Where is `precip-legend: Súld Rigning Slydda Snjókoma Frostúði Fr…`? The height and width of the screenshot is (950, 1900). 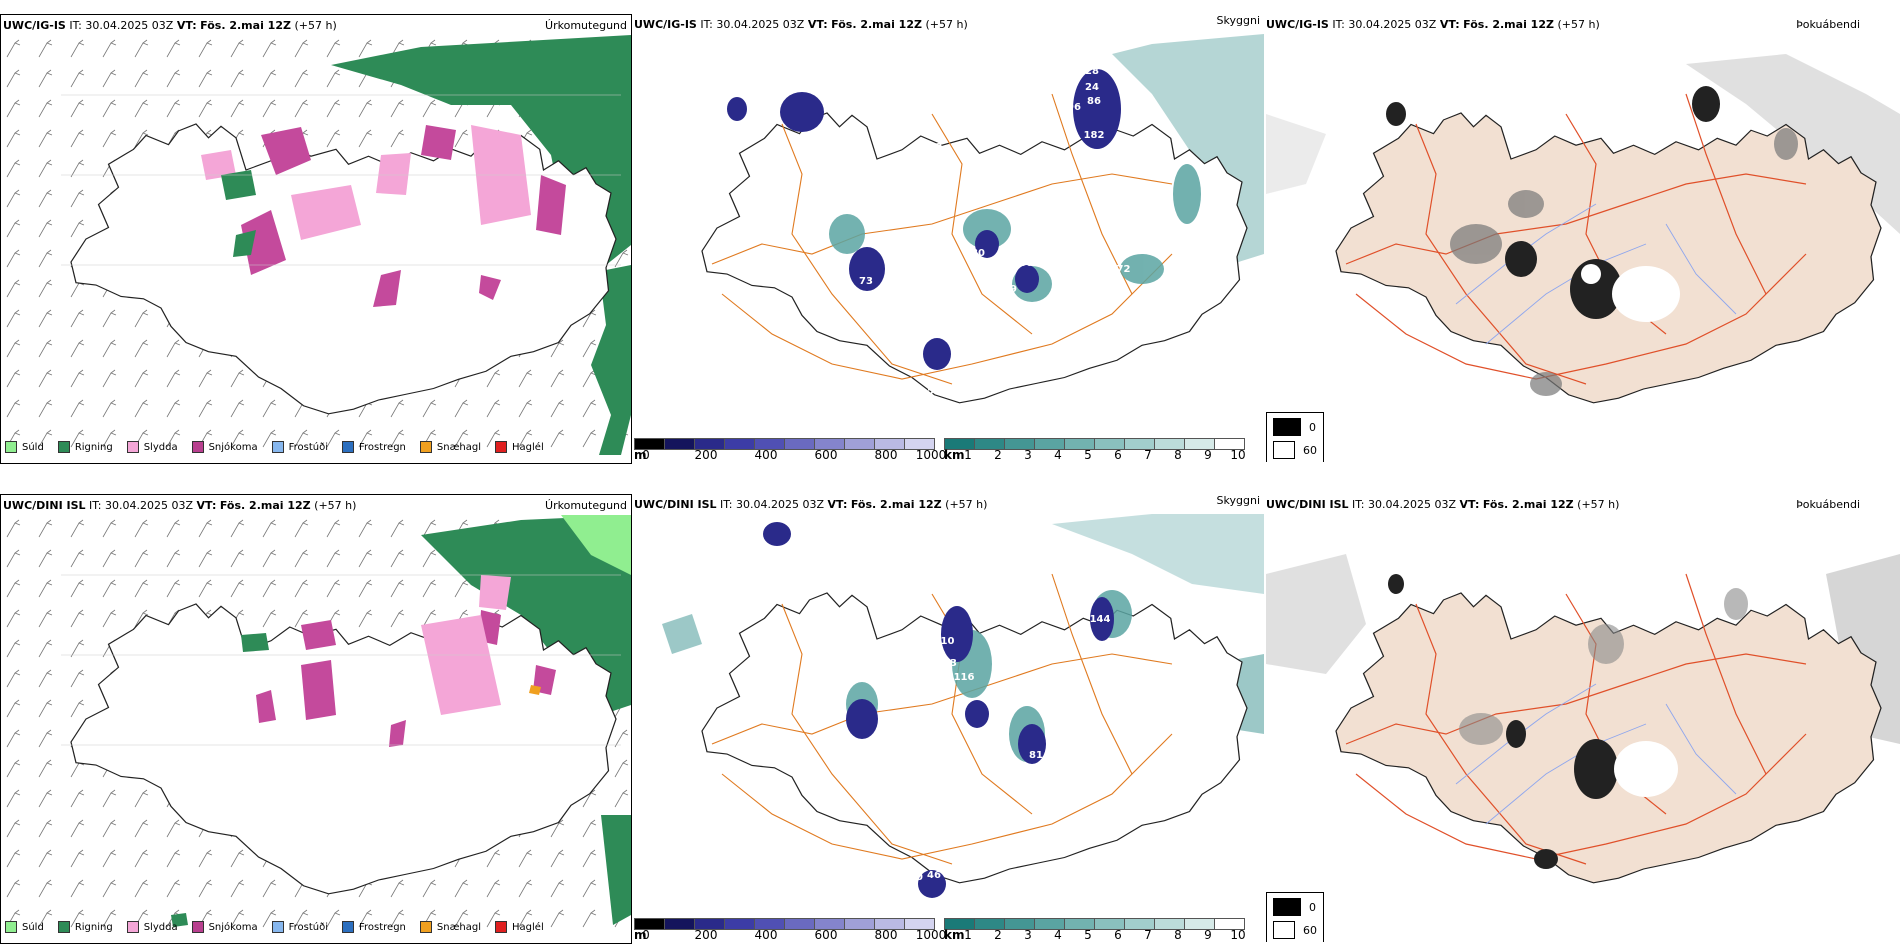 precip-legend: Súld Rigning Slydda Snjókoma Frostúði Fr… is located at coordinates (274, 927).